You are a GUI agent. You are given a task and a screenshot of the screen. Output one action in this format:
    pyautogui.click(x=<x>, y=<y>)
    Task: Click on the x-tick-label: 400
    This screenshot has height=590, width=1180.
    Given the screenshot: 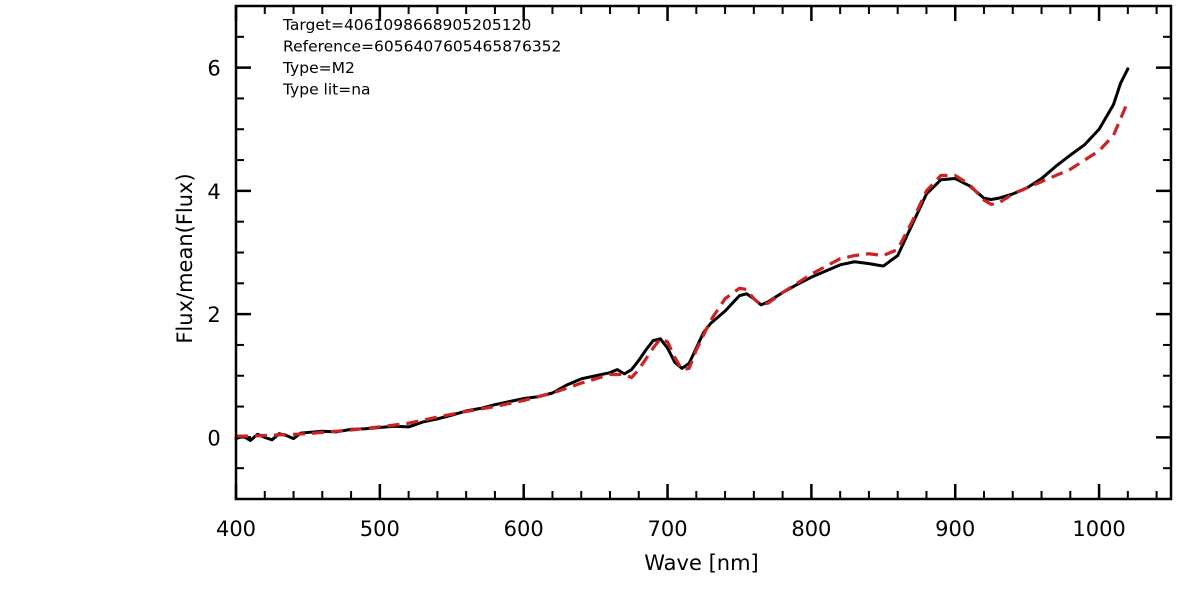 What is the action you would take?
    pyautogui.click(x=236, y=529)
    